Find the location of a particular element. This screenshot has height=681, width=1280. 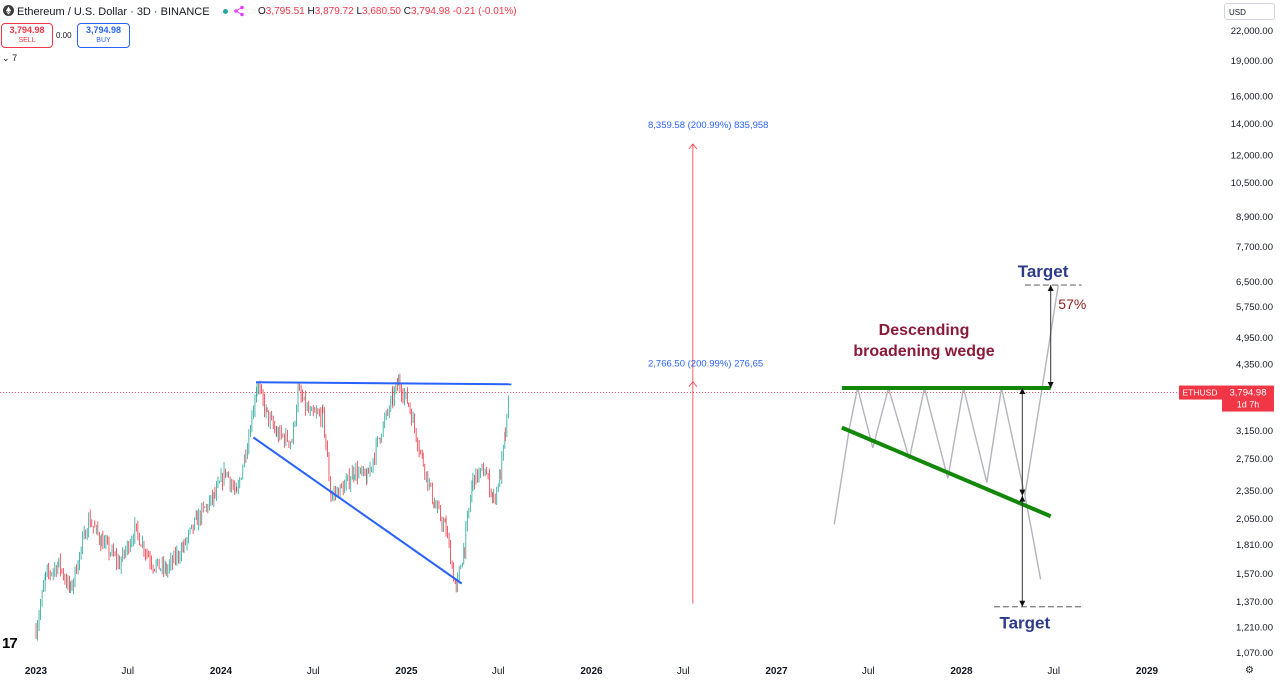

measure-wedge-arrow-head-b is located at coordinates (1022, 492).